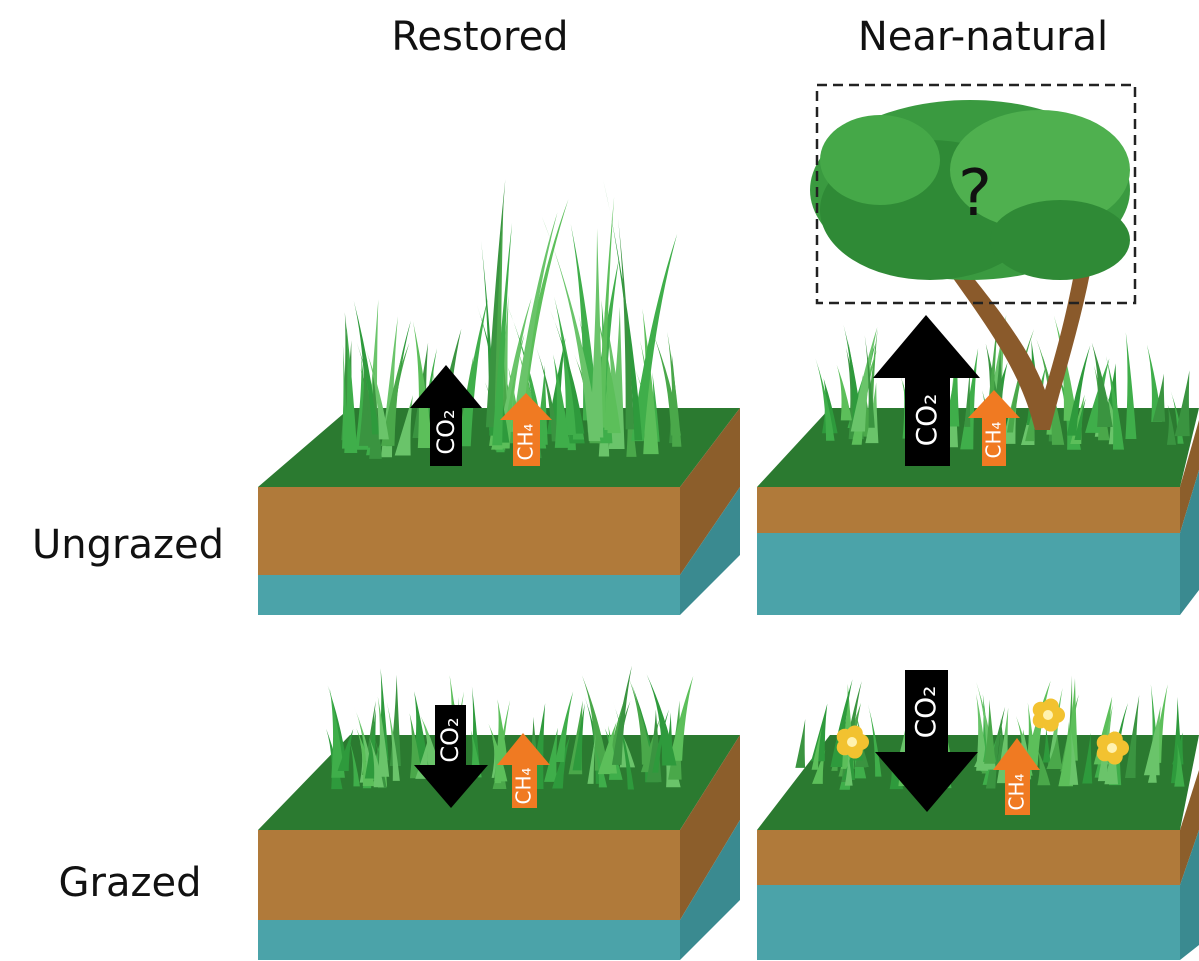  What do you see at coordinates (479, 37) in the screenshot?
I see `column-label: Restored` at bounding box center [479, 37].